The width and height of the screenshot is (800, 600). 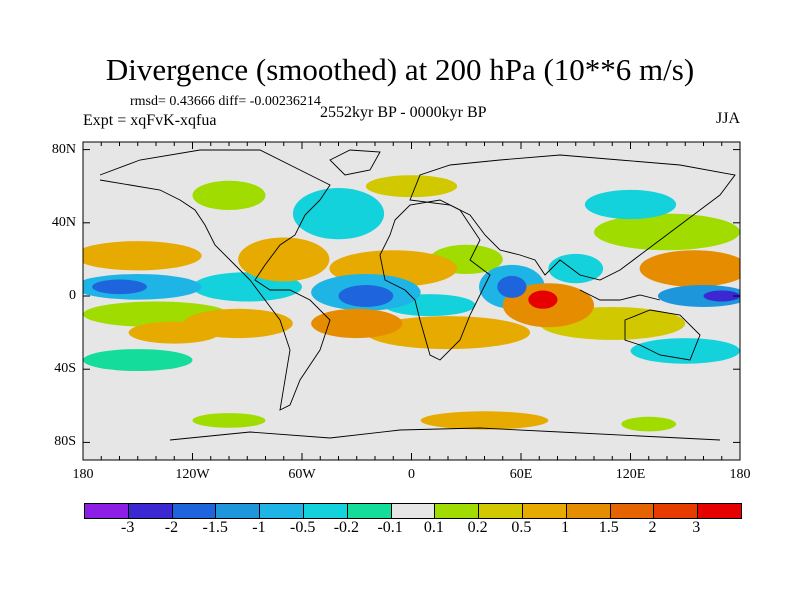 I want to click on x-tick-label: 0, so click(x=411, y=474).